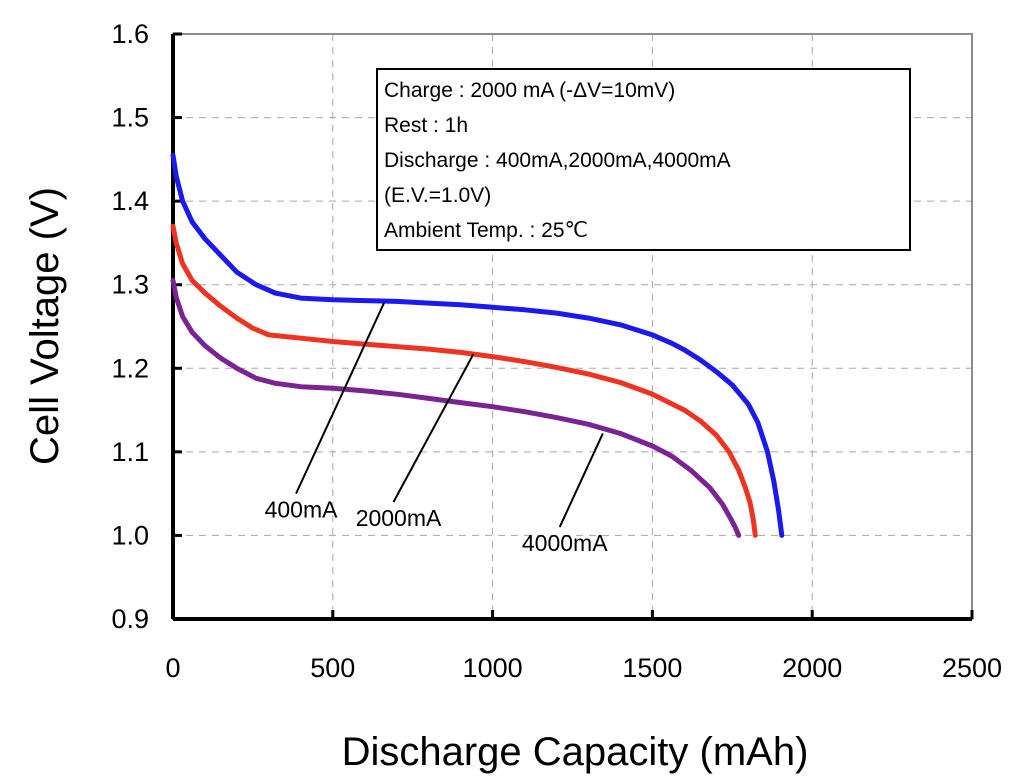 This screenshot has width=1024, height=782. I want to click on leader-line-400mA, so click(340, 398).